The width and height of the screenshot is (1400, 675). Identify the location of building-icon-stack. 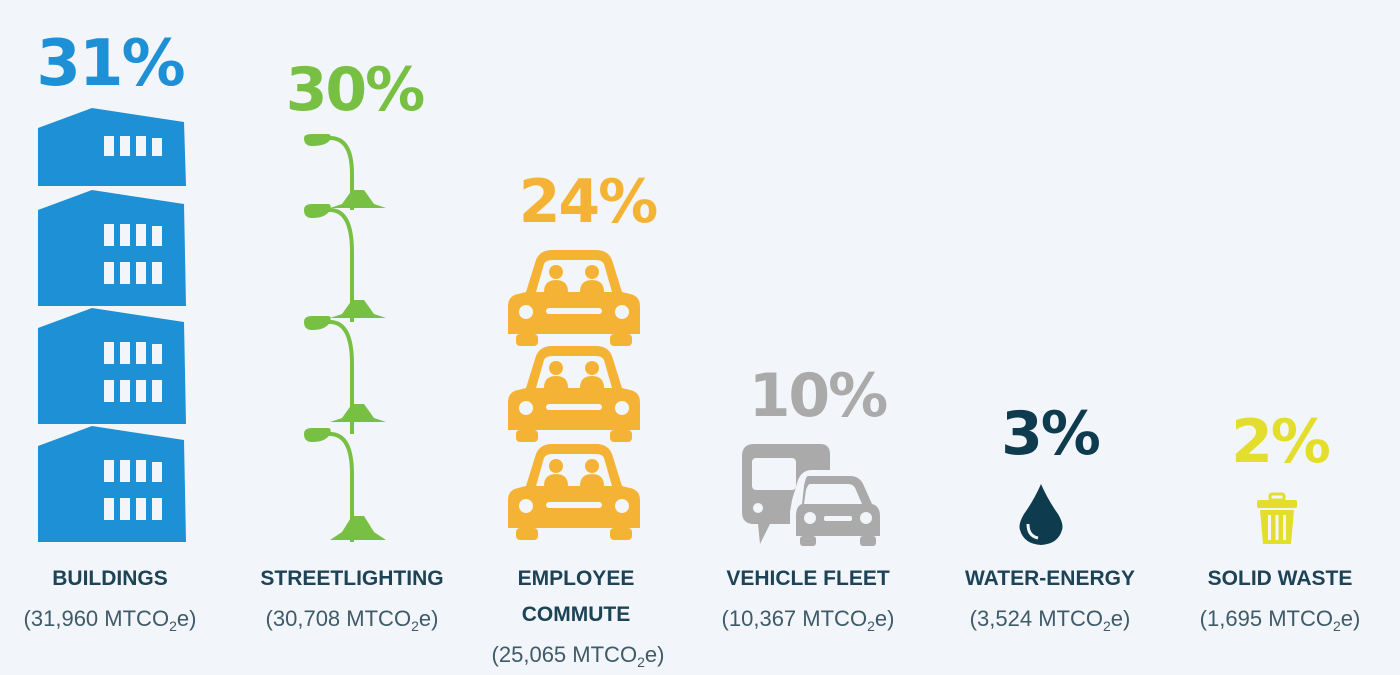
(112, 325).